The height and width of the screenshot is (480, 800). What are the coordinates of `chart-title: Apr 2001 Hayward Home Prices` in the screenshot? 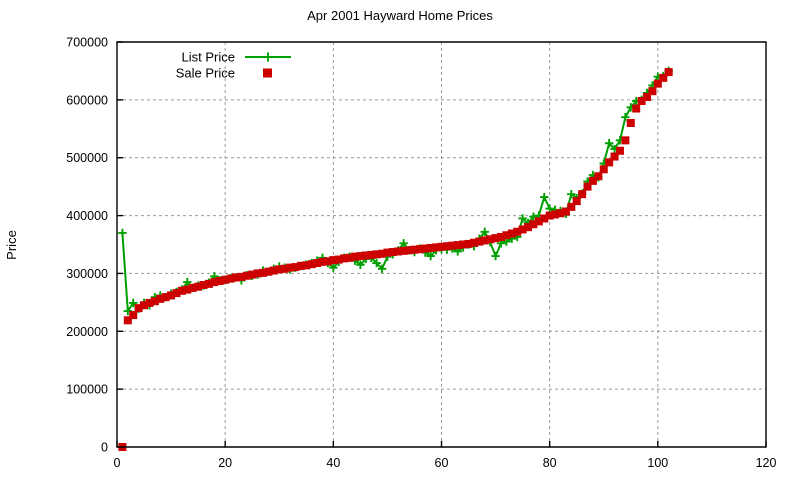 It's located at (400, 15).